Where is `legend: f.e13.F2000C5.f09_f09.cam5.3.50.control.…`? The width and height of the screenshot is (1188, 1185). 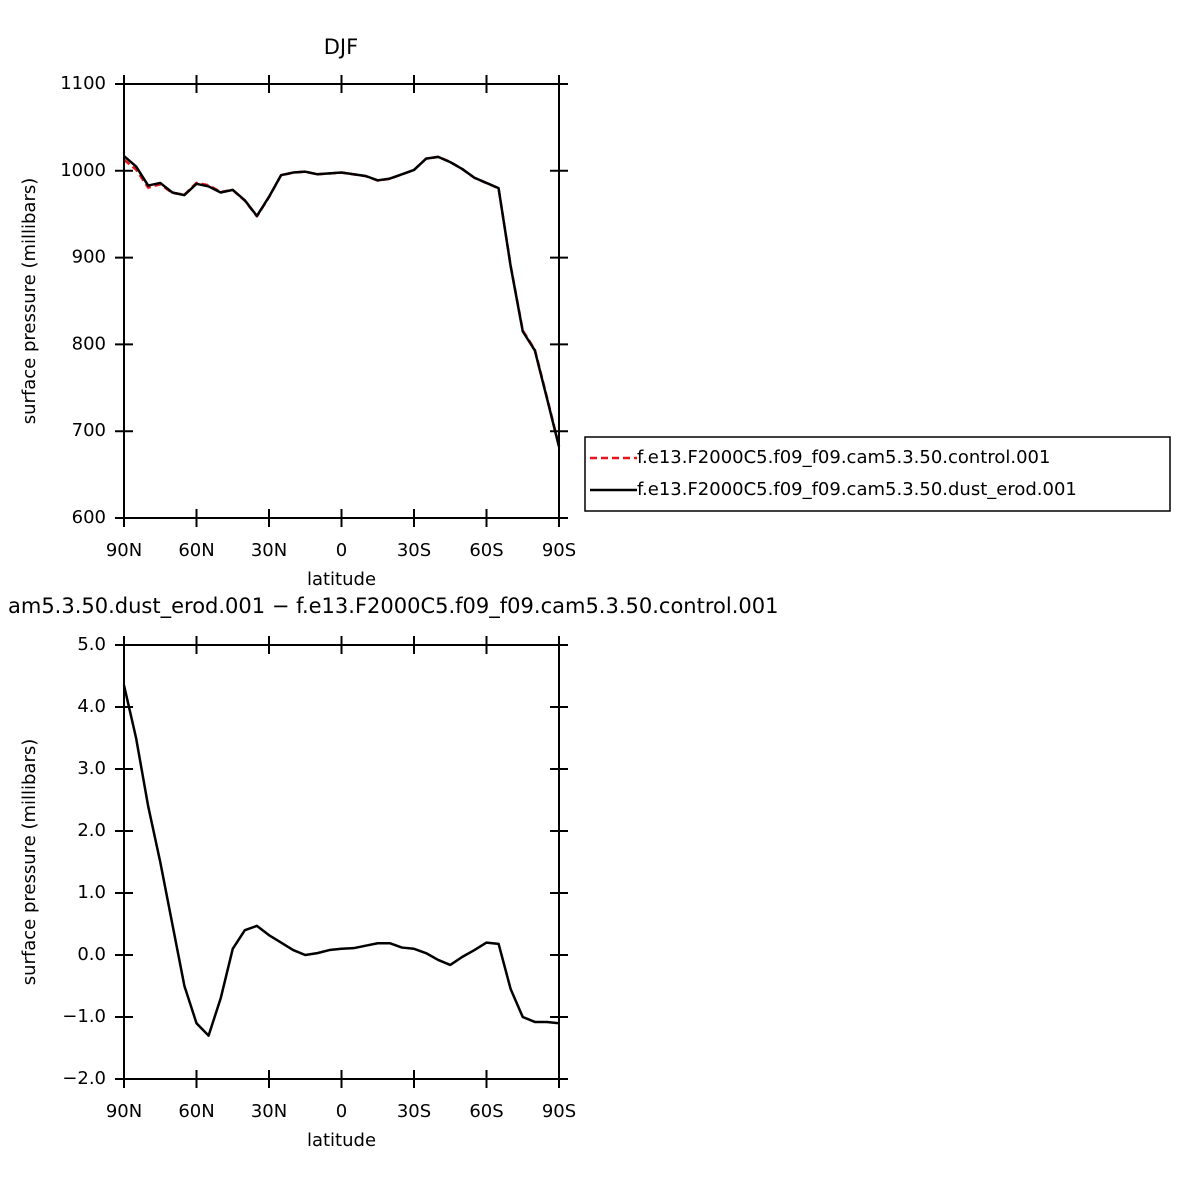 legend: f.e13.F2000C5.f09_f09.cam5.3.50.control.… is located at coordinates (877, 474).